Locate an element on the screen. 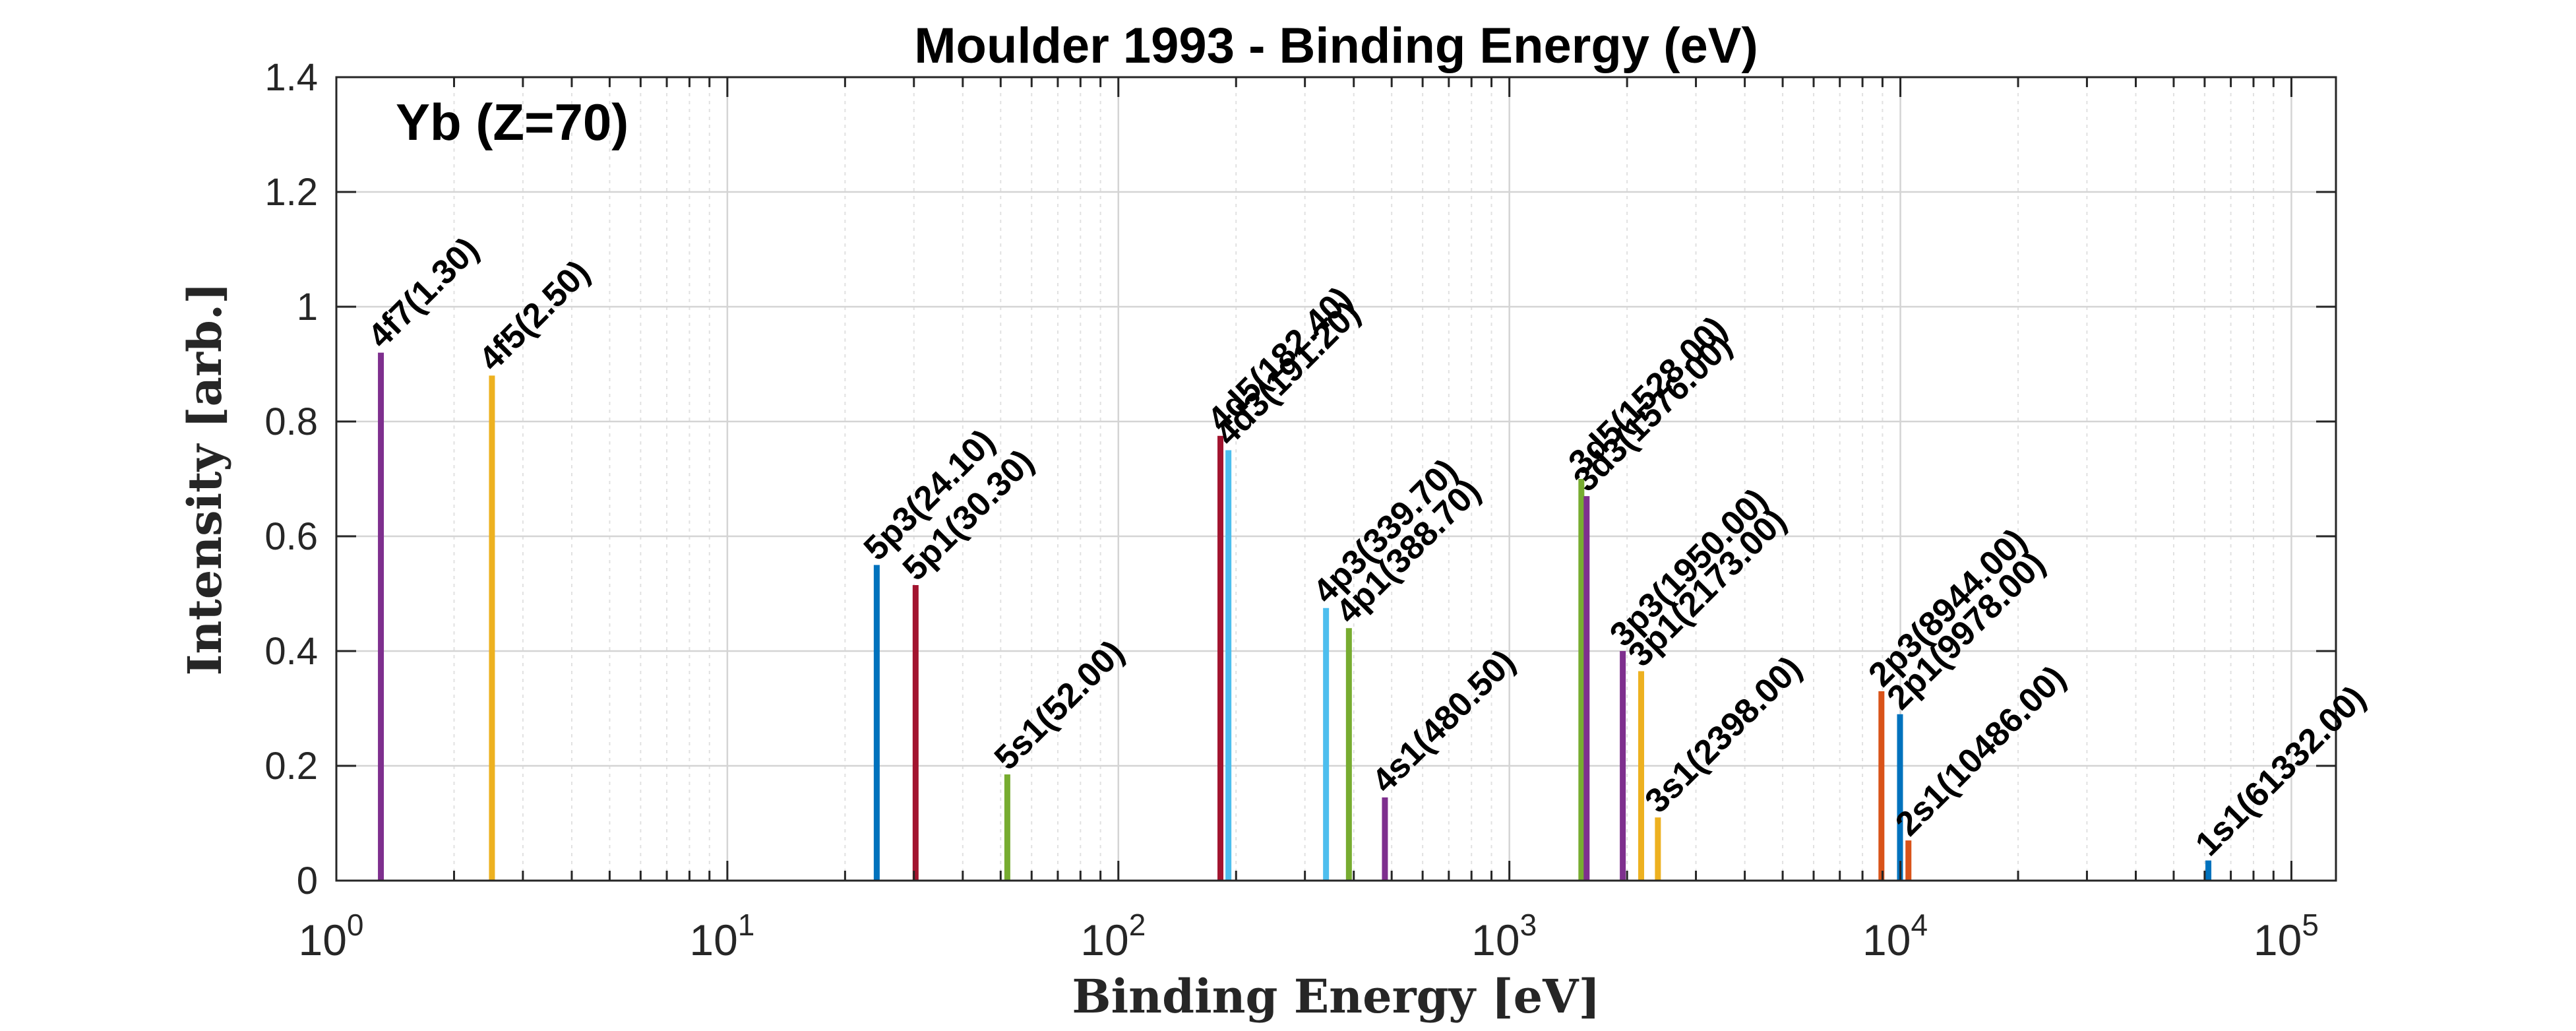  element-annotation: Yb (Z=70) is located at coordinates (512, 122).